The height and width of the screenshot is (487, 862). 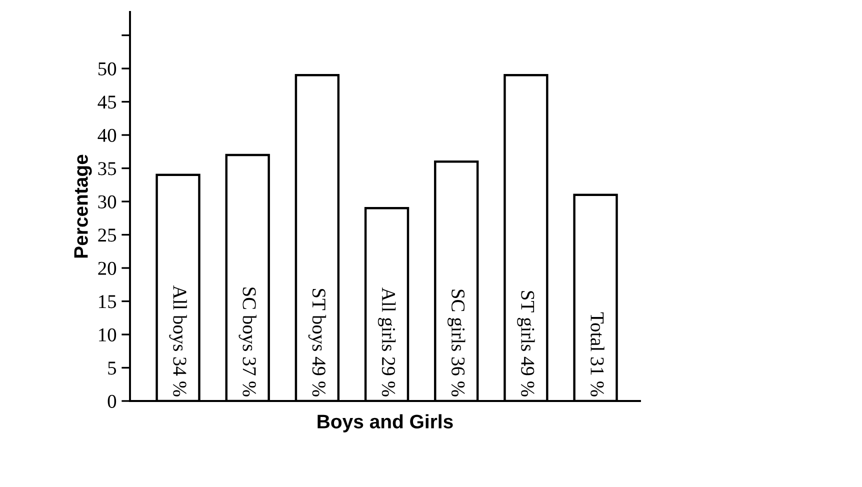 I want to click on x-axis-title: Boys and Girls, so click(x=385, y=423).